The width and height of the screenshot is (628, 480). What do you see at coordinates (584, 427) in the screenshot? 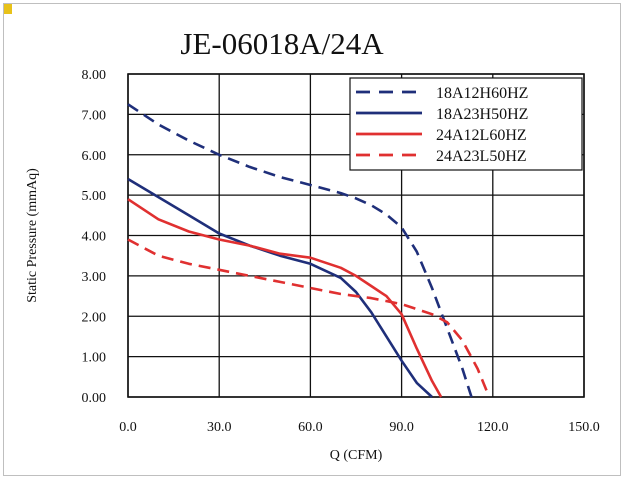
I see `x-tick-label: 150.0` at bounding box center [584, 427].